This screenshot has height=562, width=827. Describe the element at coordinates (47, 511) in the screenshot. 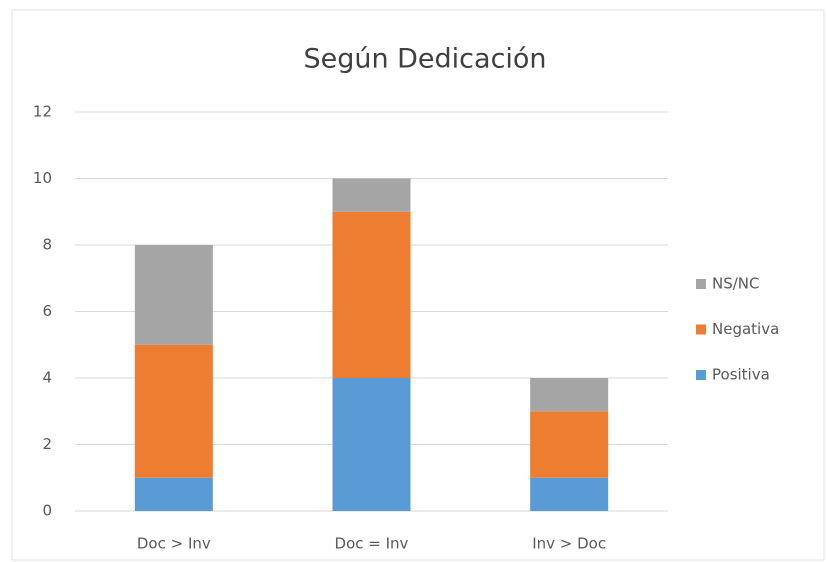

I see `y-tick-label: 0` at that location.